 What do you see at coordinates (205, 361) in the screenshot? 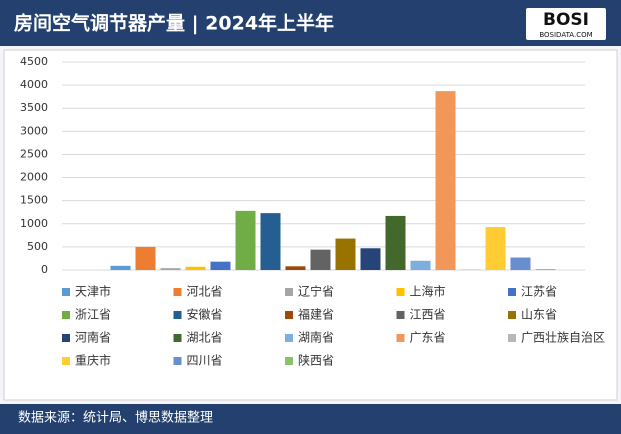
I see `legend-label: 四川省` at bounding box center [205, 361].